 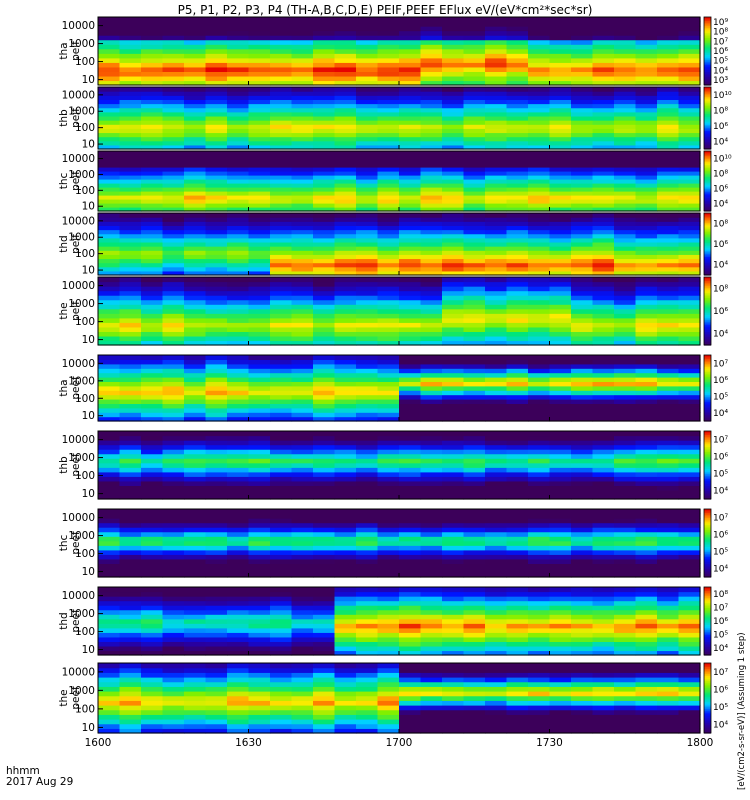 What do you see at coordinates (720, 570) in the screenshot?
I see `colorbar-tick-label: 10⁴` at bounding box center [720, 570].